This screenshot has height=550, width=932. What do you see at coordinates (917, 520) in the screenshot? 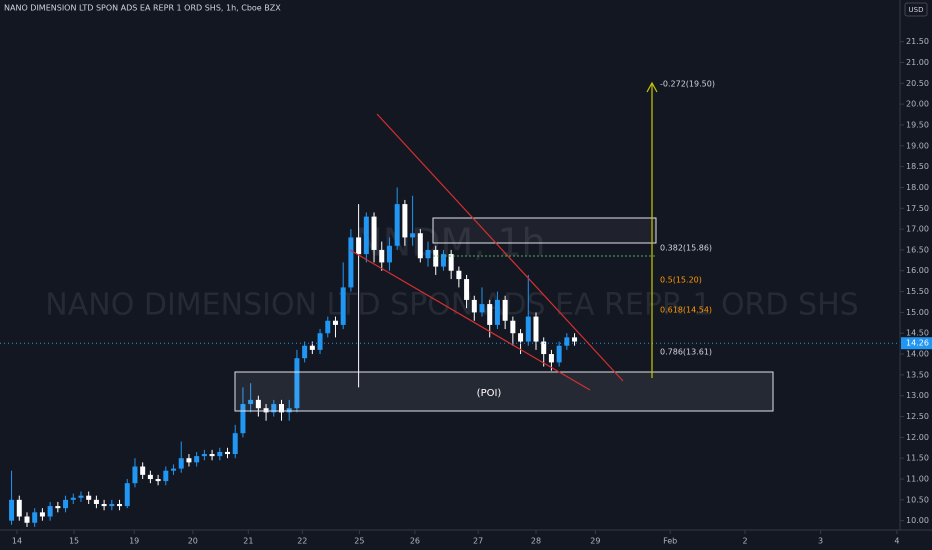
I see `y-tick-label: 10.00` at bounding box center [917, 520].